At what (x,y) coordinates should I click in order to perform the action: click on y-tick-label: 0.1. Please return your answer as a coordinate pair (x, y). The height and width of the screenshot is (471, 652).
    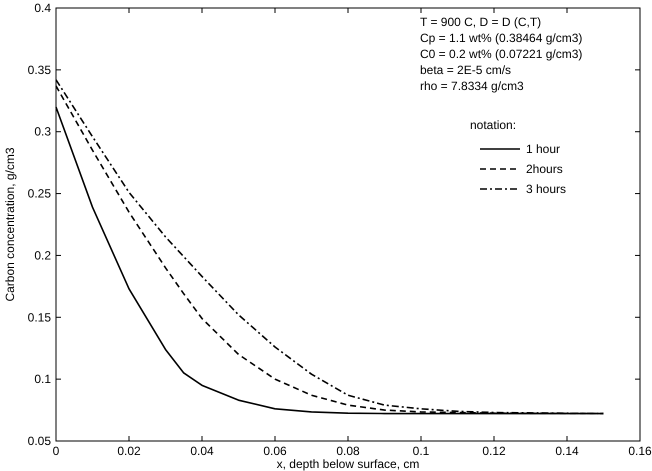
    Looking at the image, I should click on (43, 379).